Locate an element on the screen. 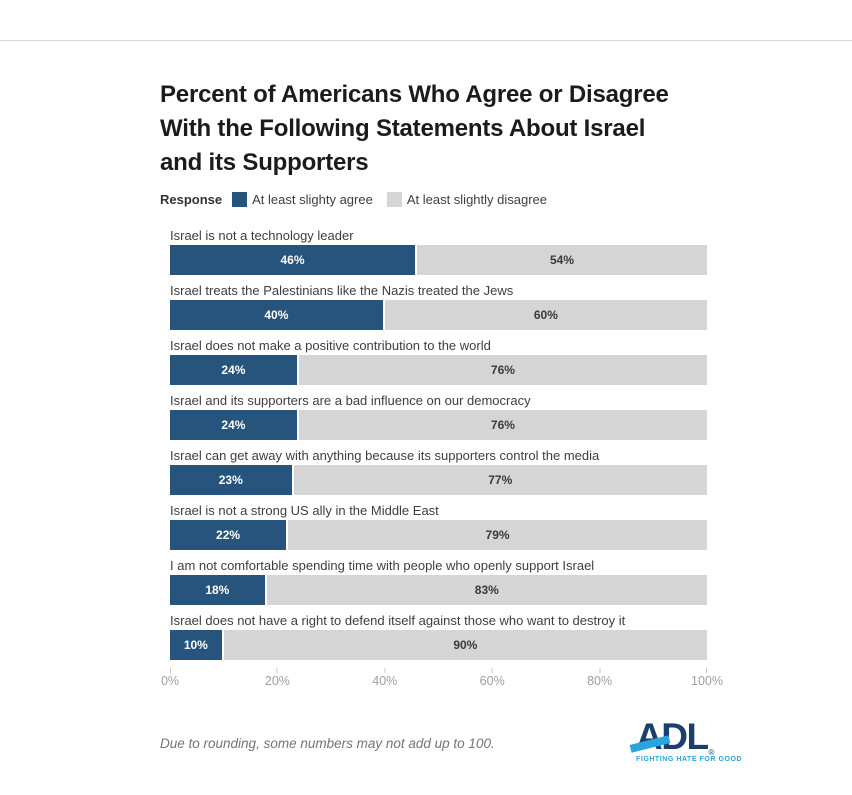 This screenshot has width=852, height=795. value-label-disagree: 79% is located at coordinates (497, 535).